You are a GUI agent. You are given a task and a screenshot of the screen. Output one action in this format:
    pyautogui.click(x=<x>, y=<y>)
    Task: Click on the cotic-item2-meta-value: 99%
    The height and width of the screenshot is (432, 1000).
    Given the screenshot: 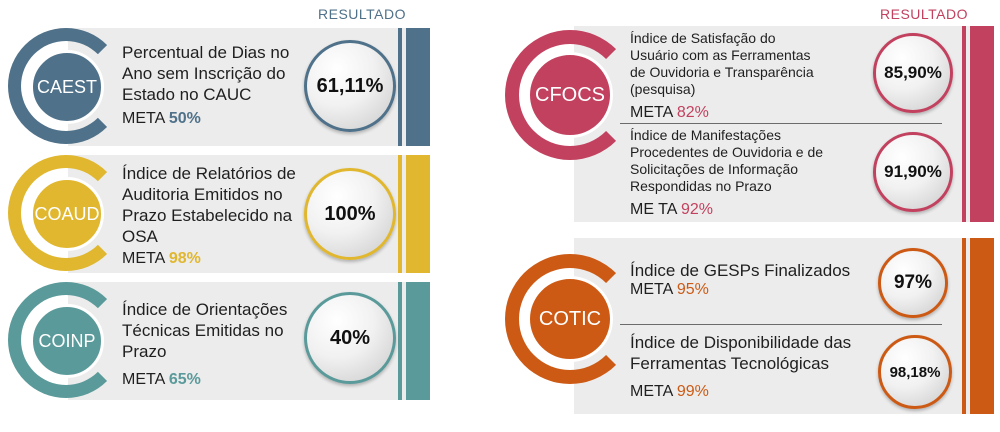 What is the action you would take?
    pyautogui.click(x=692, y=391)
    